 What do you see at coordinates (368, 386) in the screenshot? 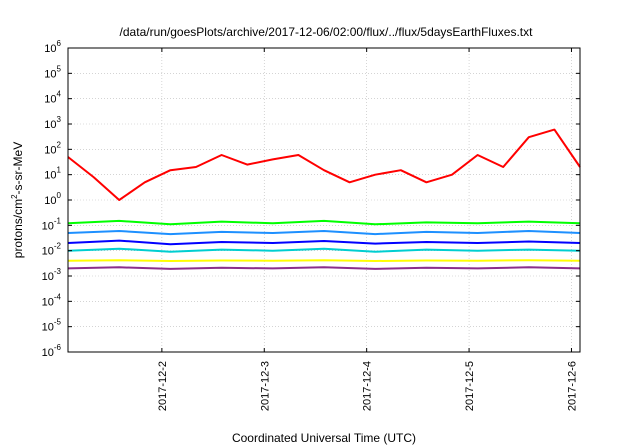
I see `x-tick-label: 2017-12-4` at bounding box center [368, 386].